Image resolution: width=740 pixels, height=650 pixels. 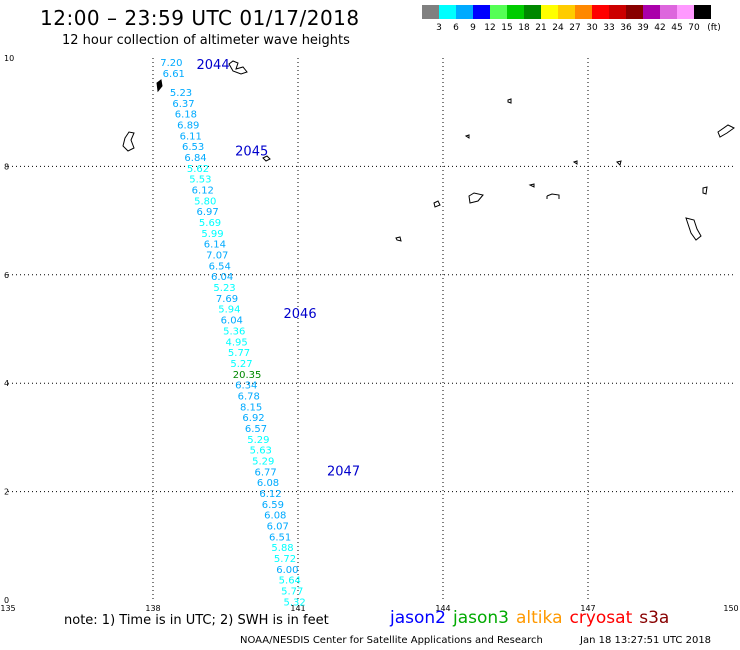 I want to click on legend-unit: (ft), so click(x=714, y=28).